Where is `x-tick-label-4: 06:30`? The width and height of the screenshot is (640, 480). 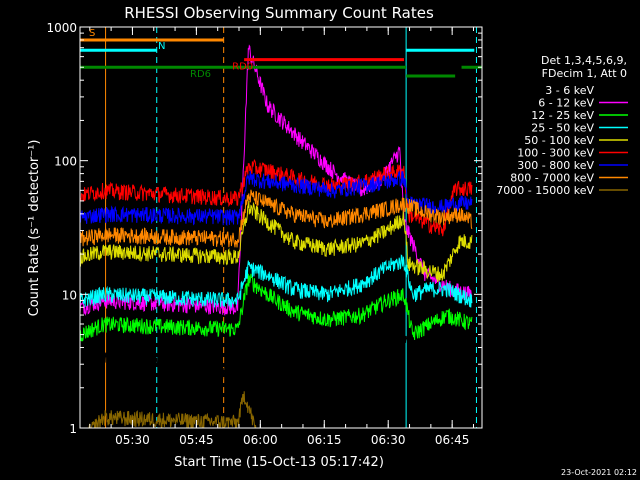 x-tick-label-4: 06:30 is located at coordinates (388, 440).